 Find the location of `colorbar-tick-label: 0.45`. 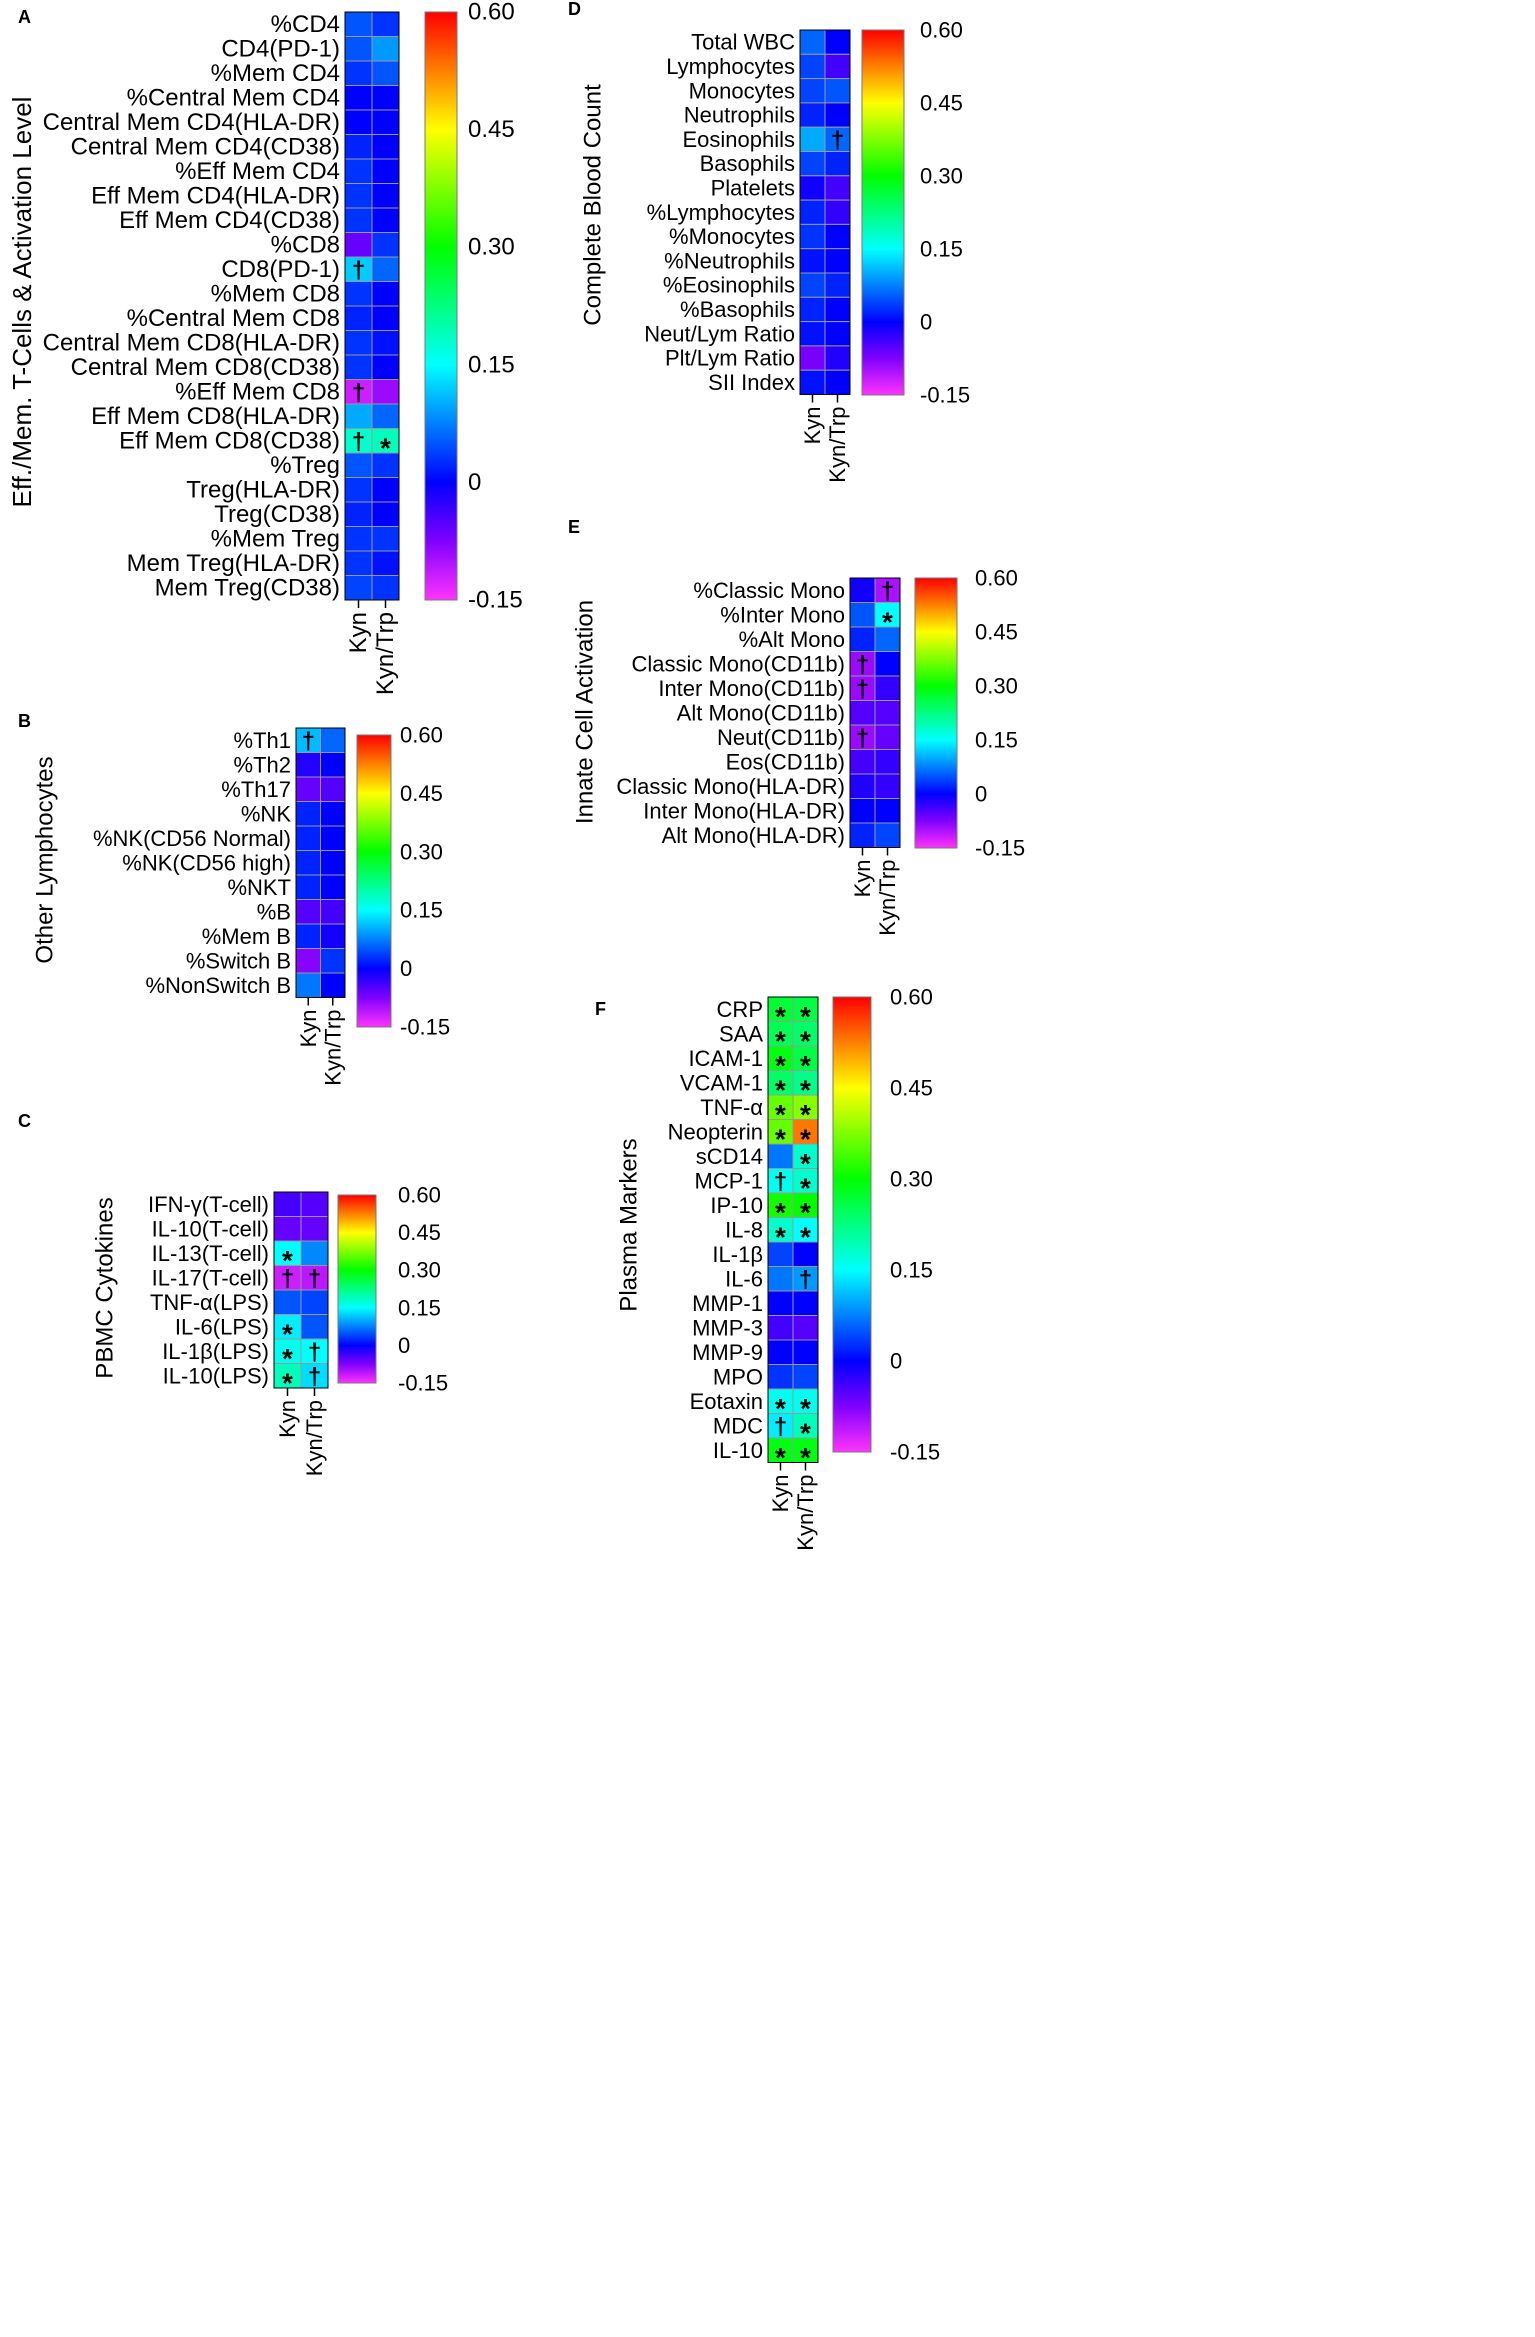

colorbar-tick-label: 0.45 is located at coordinates (941, 103).